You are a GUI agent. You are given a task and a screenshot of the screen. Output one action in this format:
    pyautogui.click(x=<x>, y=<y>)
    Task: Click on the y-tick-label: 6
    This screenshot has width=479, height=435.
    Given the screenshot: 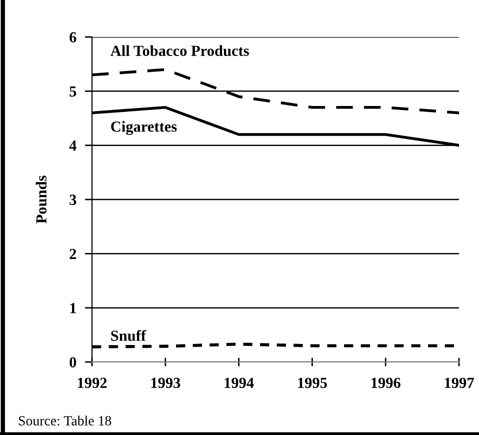 What is the action you would take?
    pyautogui.click(x=73, y=37)
    